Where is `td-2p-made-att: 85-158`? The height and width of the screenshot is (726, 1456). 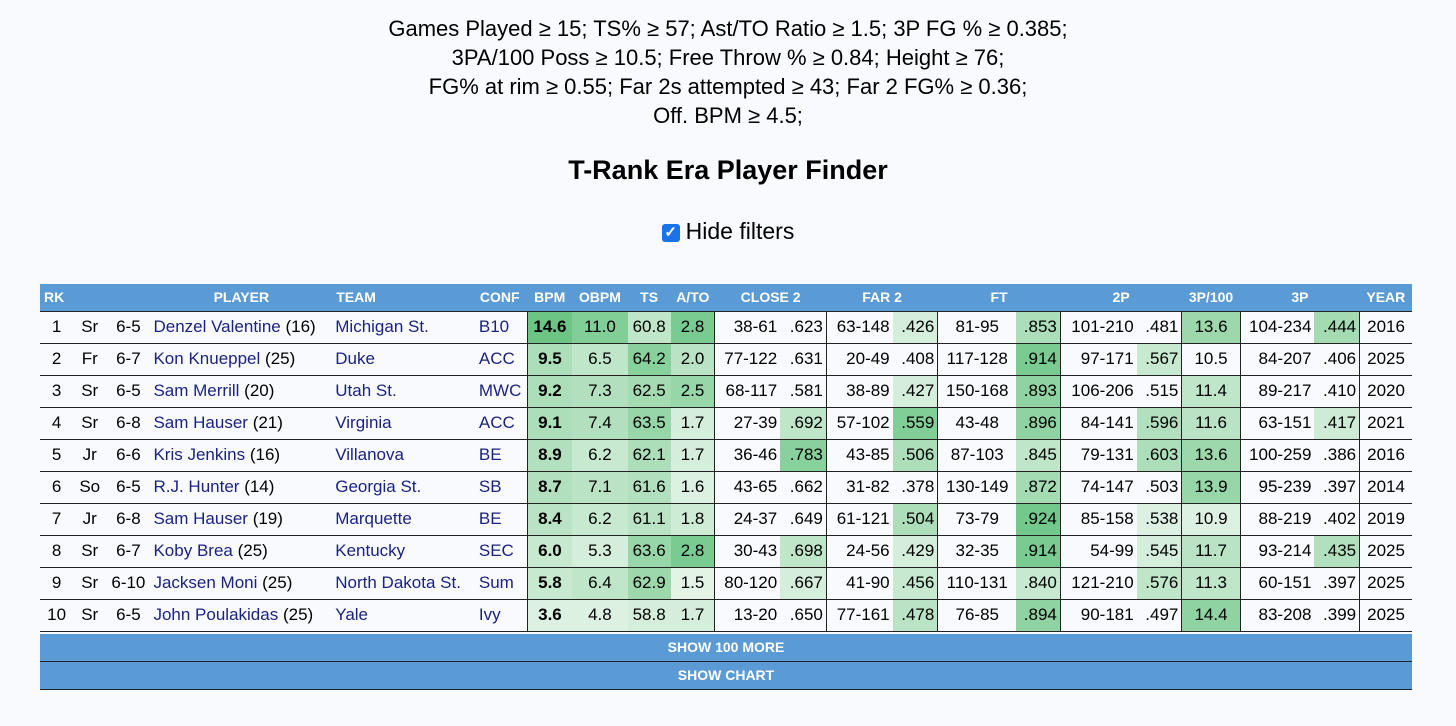 td-2p-made-att: 85-158 is located at coordinates (1107, 518).